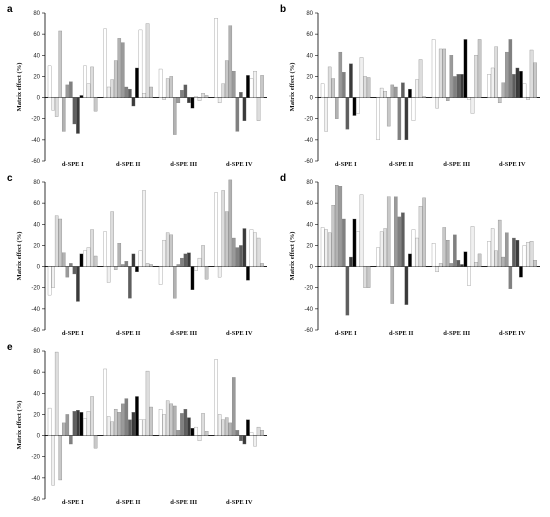  Describe the element at coordinates (255, 84) in the screenshot. I see `bar-a-g4-b12` at that location.